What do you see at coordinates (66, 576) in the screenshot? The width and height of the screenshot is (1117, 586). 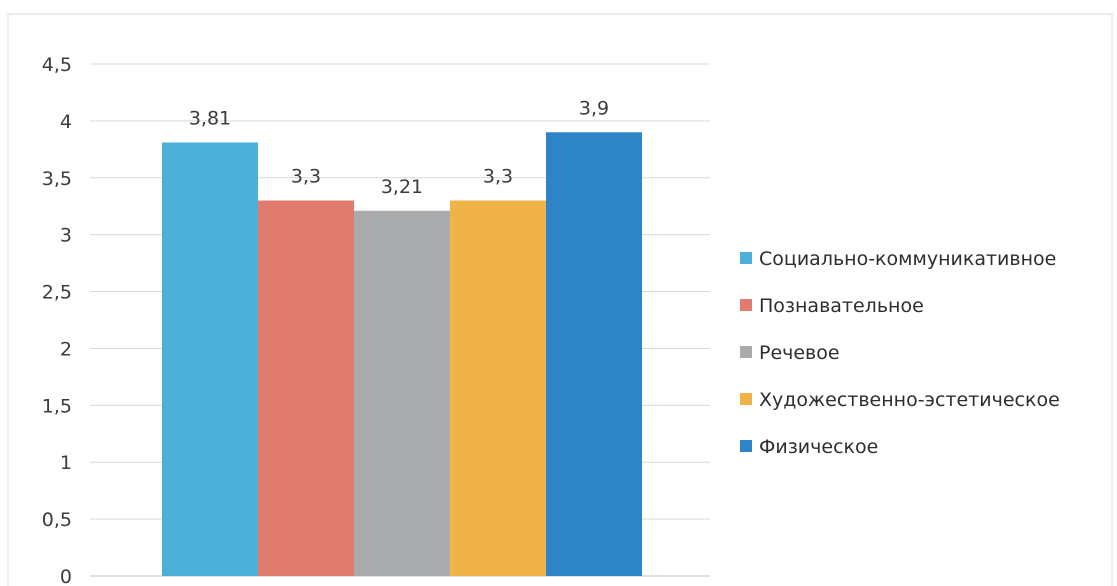 I see `y-tick-label: 0` at bounding box center [66, 576].